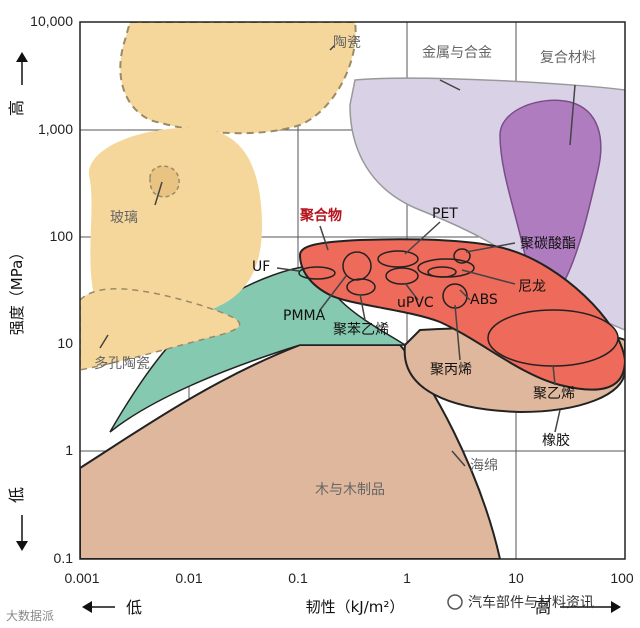 This screenshot has width=640, height=628. I want to click on region-composites, so click(550, 192).